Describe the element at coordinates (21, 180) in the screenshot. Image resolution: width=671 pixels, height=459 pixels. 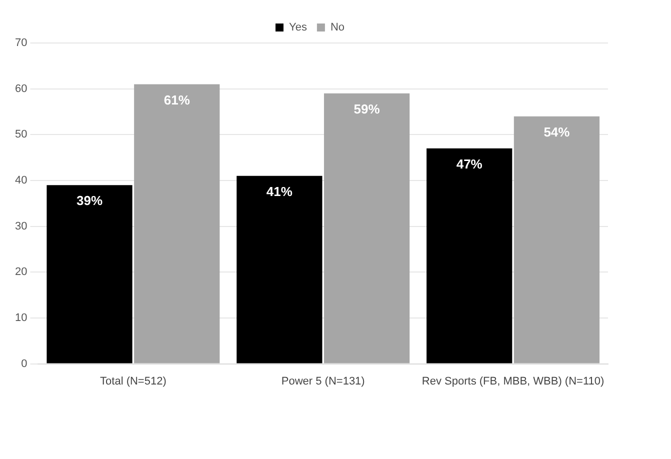
I see `y-tick-label: 40` at that location.